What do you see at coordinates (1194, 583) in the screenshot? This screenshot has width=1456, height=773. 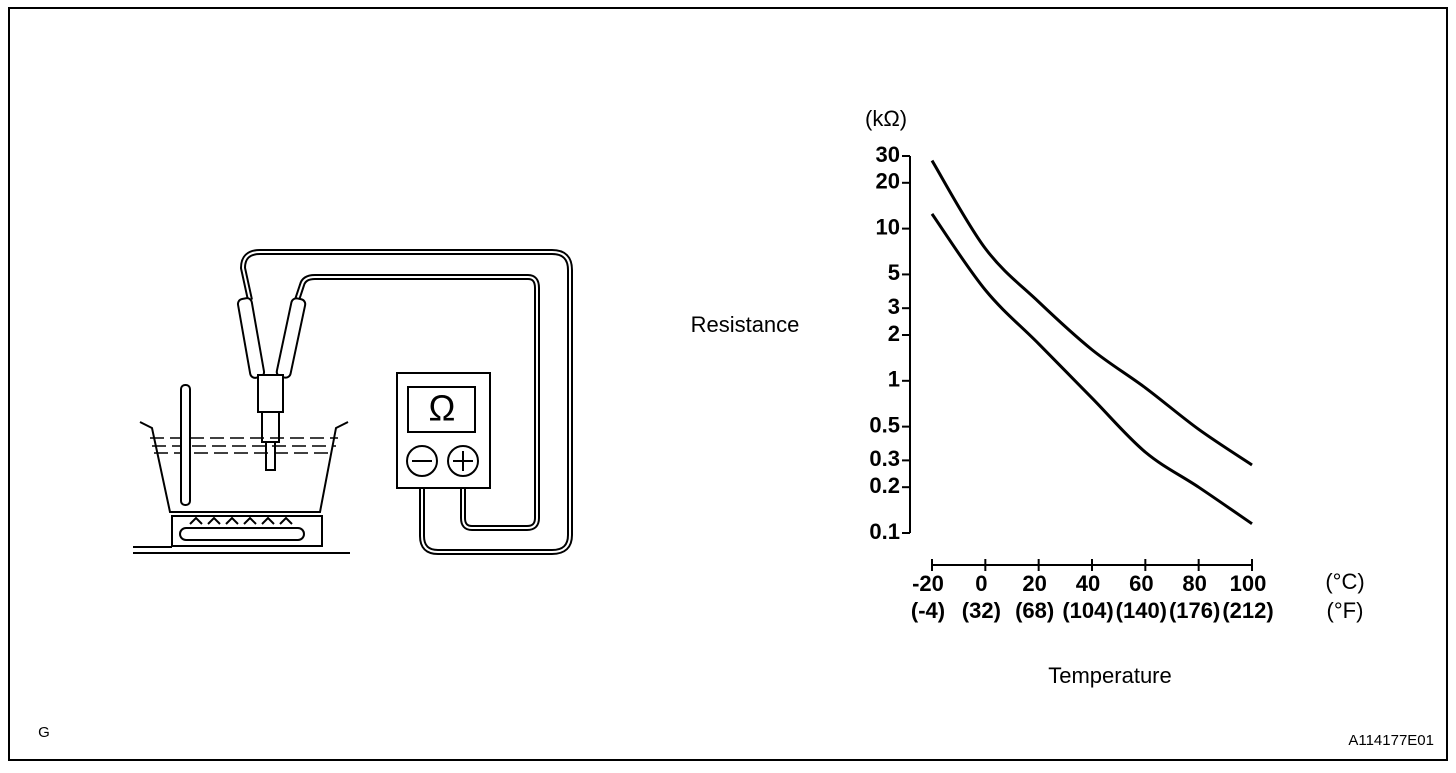 I see `x-tick-label: 80` at bounding box center [1194, 583].